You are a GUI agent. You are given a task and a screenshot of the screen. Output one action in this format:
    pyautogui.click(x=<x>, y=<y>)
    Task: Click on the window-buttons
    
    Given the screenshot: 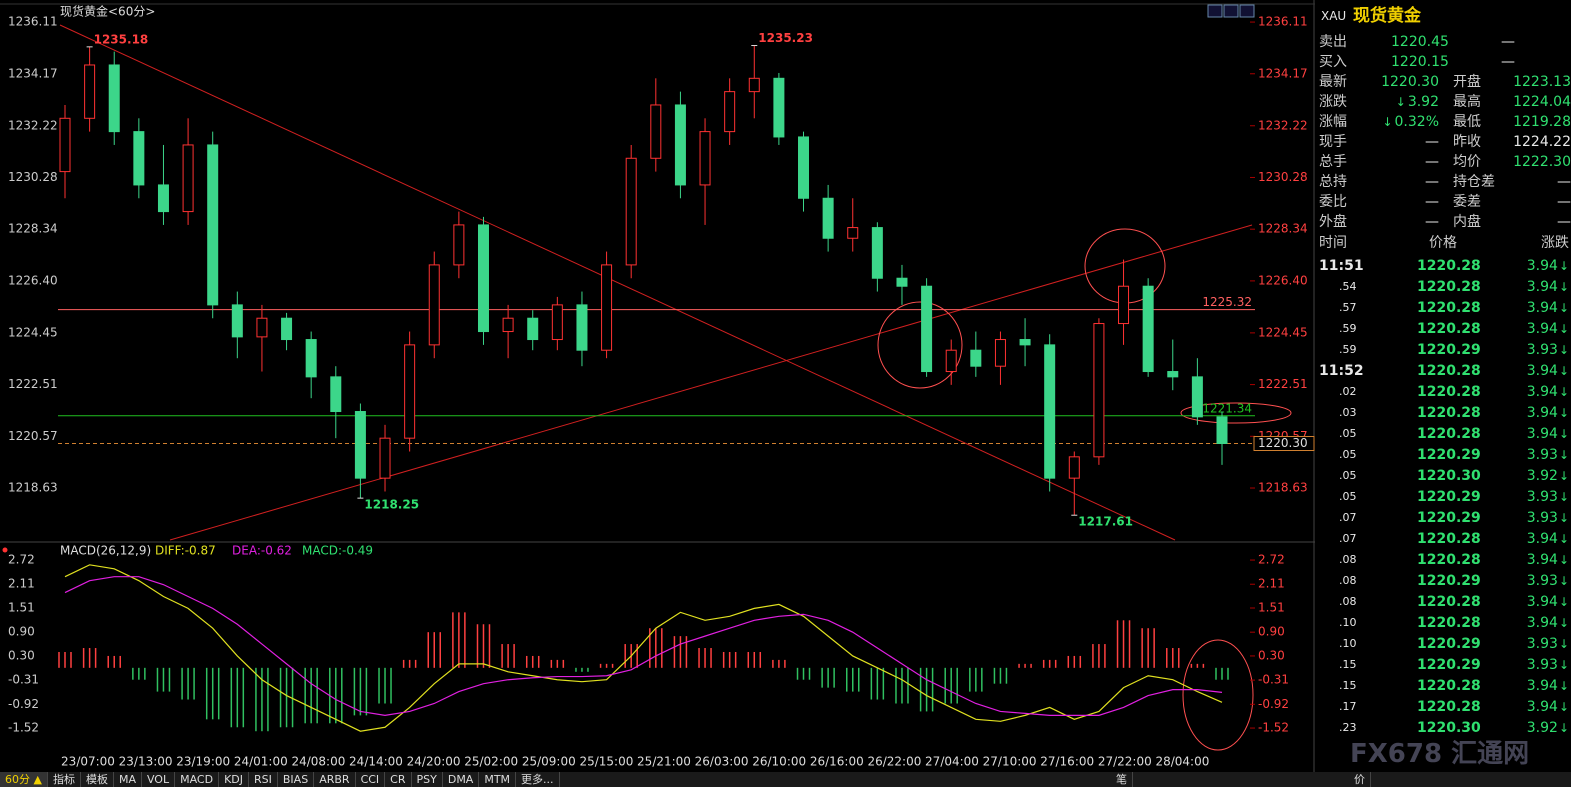 What is the action you would take?
    pyautogui.click(x=1231, y=11)
    